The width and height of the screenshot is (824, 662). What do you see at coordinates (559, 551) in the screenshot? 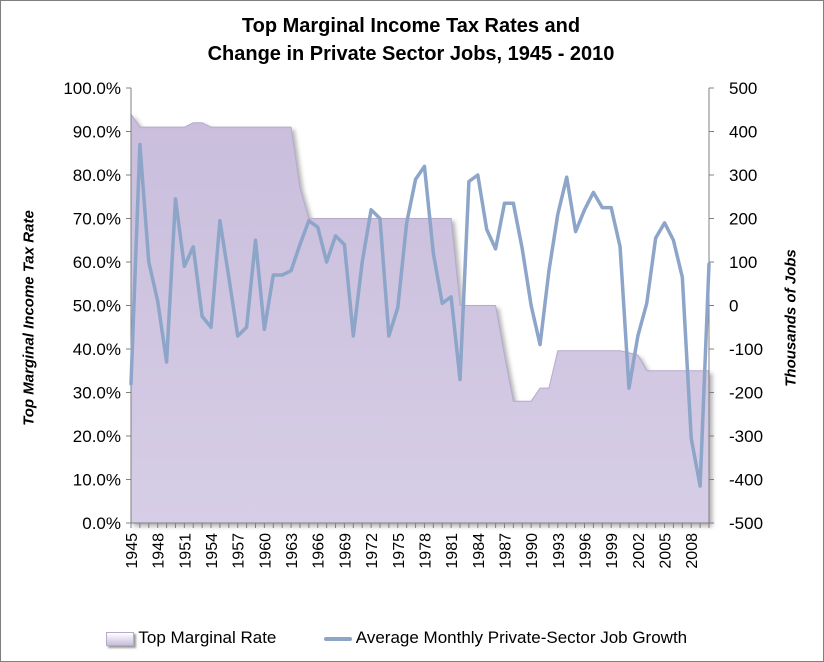
I see `x-tick-label: 1993` at bounding box center [559, 551].